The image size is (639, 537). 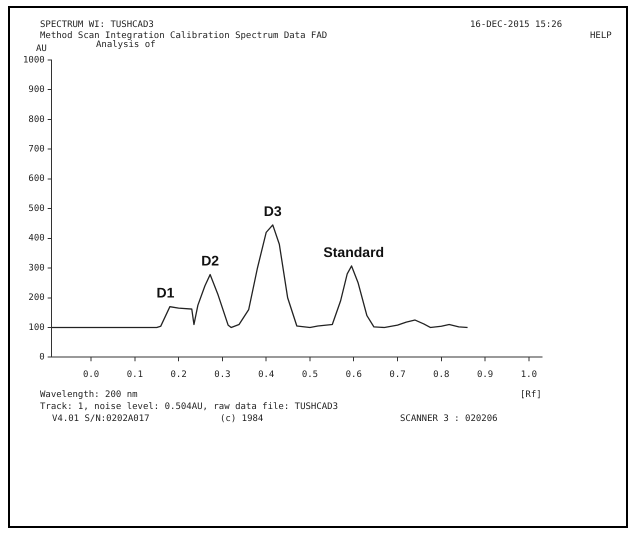 What do you see at coordinates (36, 298) in the screenshot?
I see `y-tick-label: 200` at bounding box center [36, 298].